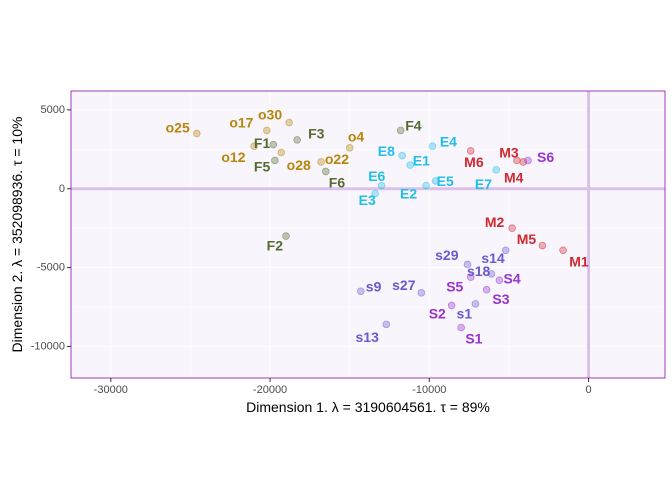 The width and height of the screenshot is (672, 480). Describe the element at coordinates (447, 255) in the screenshot. I see `point-label: s29` at that location.